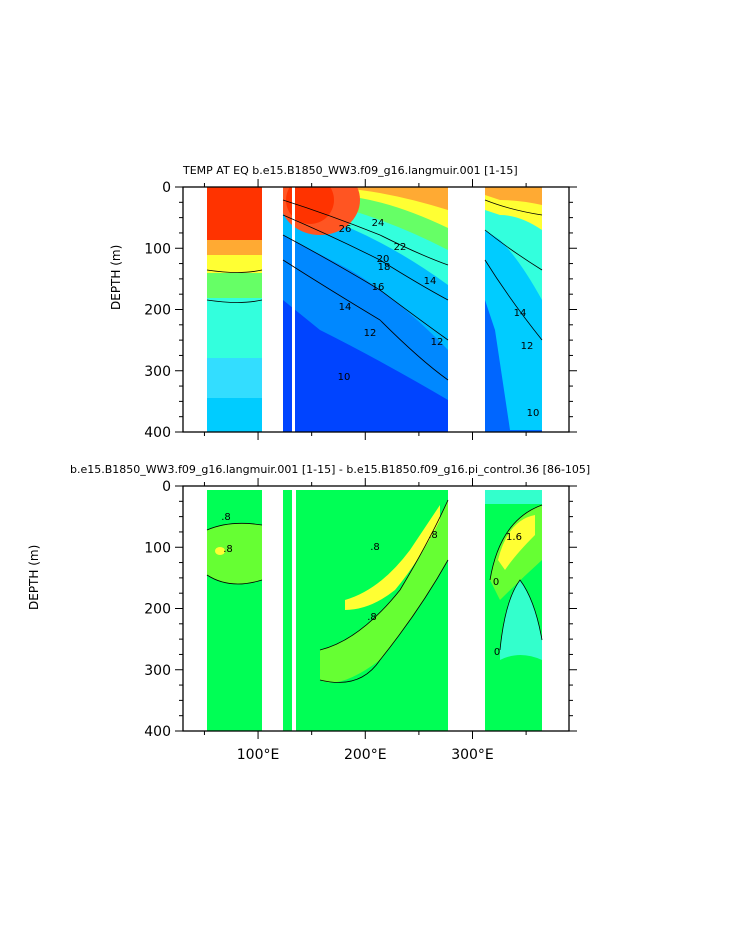  What do you see at coordinates (378, 223) in the screenshot?
I see `top-contour-label: 24` at bounding box center [378, 223].